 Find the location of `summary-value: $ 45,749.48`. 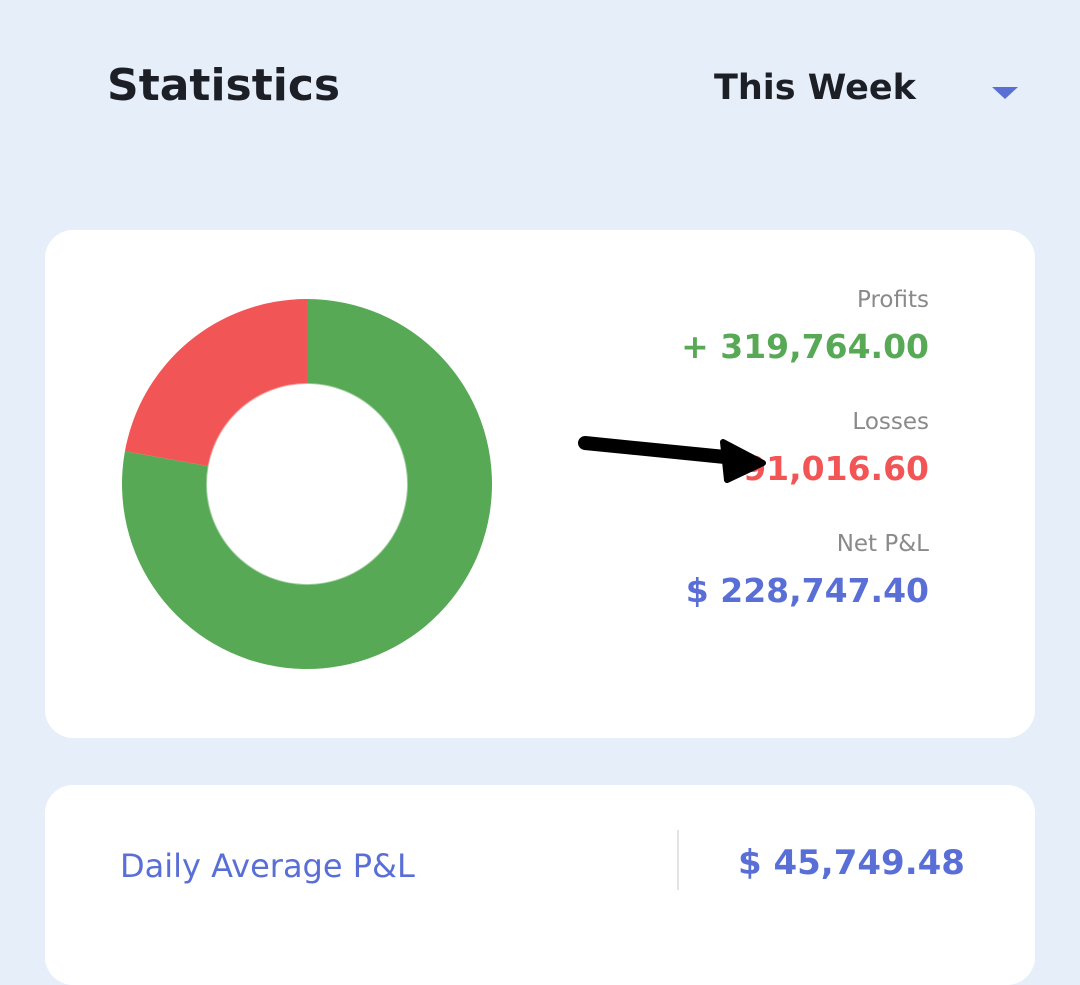

summary-value: $ 45,749.48 is located at coordinates (851, 863).